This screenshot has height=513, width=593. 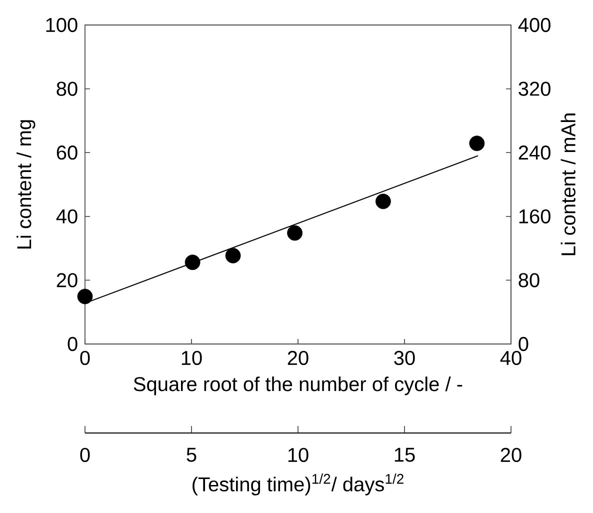 What do you see at coordinates (523, 344) in the screenshot?
I see `y2-tick-label: 0` at bounding box center [523, 344].